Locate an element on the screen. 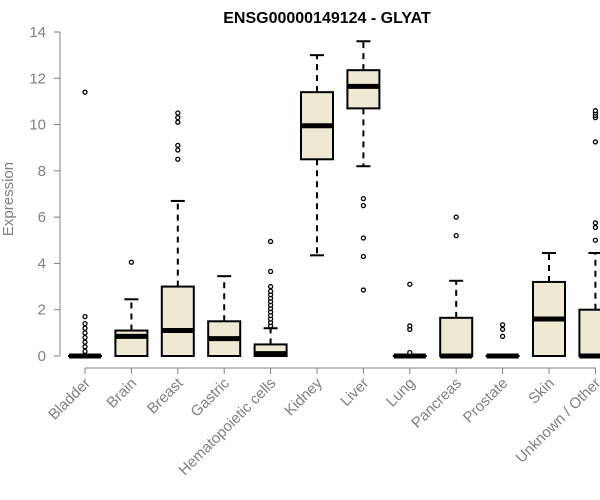 This screenshot has width=600, height=500. y-tick-label: 0 is located at coordinates (42, 356).